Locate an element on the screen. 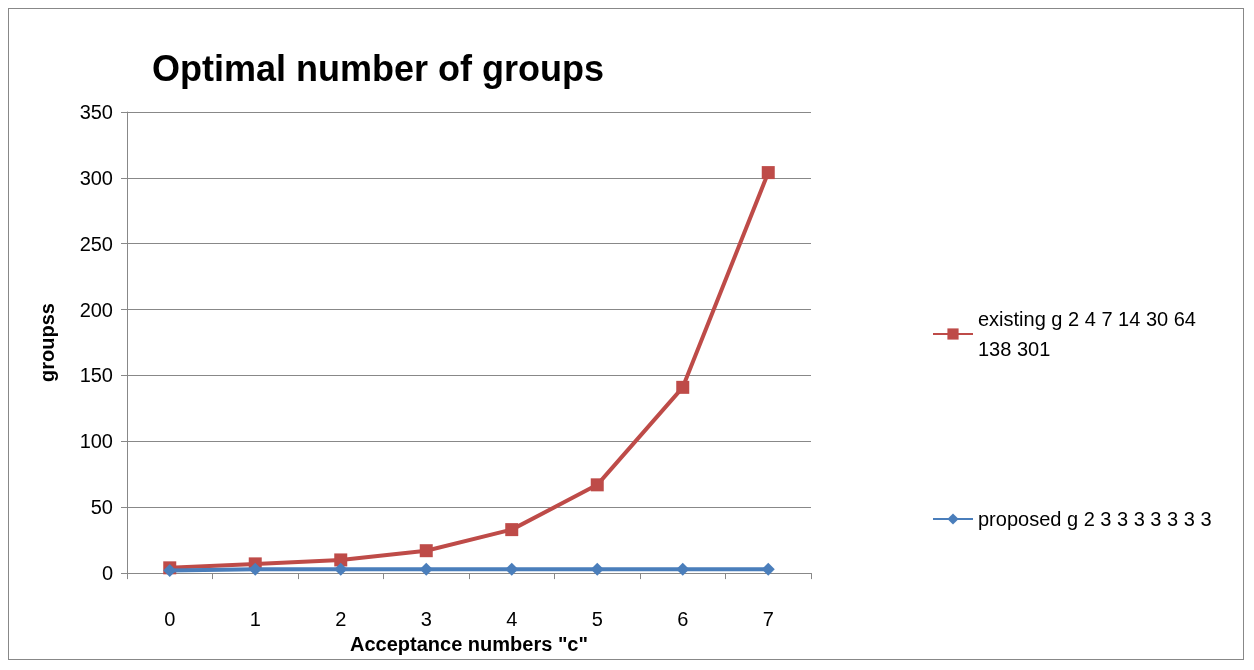 The width and height of the screenshot is (1254, 670). y-tick-label: 50 is located at coordinates (101, 507).